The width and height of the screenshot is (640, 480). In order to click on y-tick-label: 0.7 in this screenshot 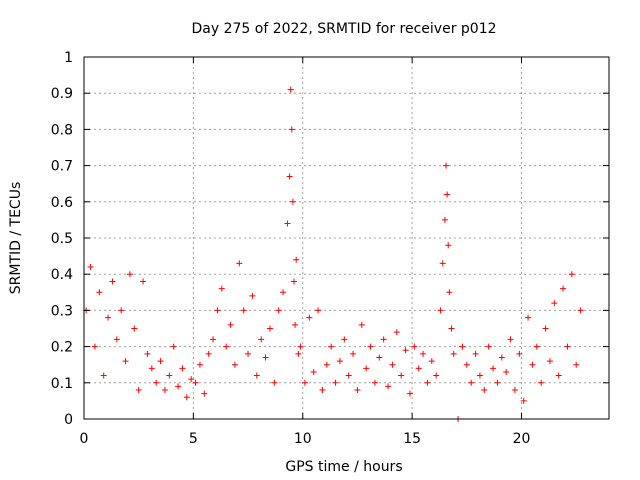, I will do `click(62, 167)`.